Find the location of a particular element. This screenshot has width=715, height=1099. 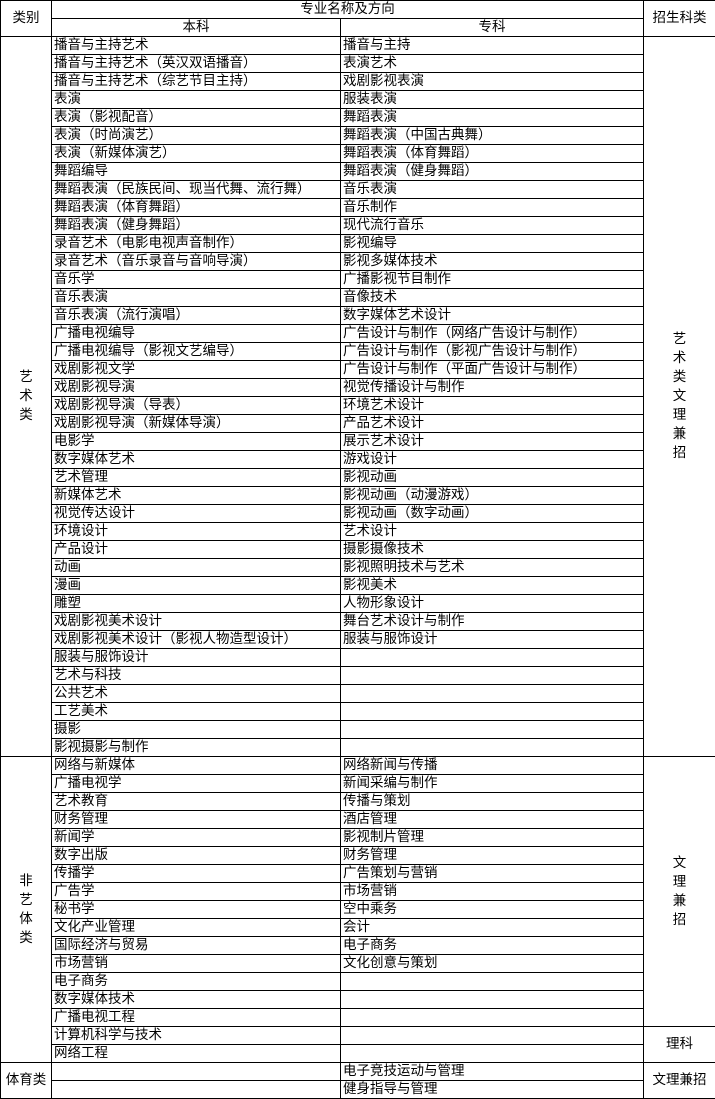

undergrad-cell: 摄影 is located at coordinates (196, 729).